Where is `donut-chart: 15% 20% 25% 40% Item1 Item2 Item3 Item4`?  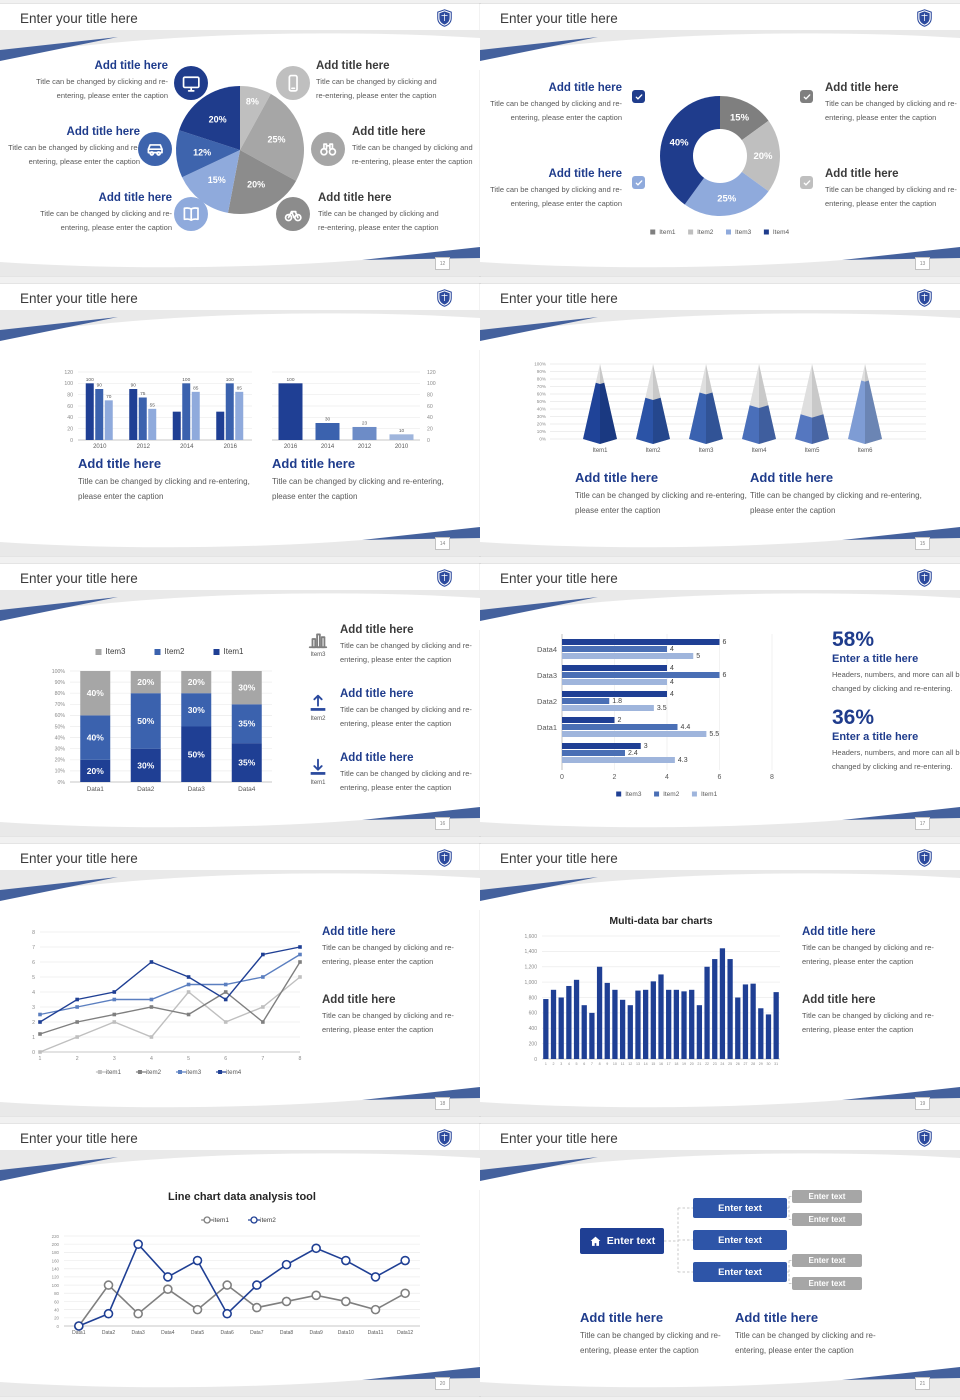 donut-chart: 15% 20% 25% 40% Item1 Item2 Item3 Item4 is located at coordinates (720, 166).